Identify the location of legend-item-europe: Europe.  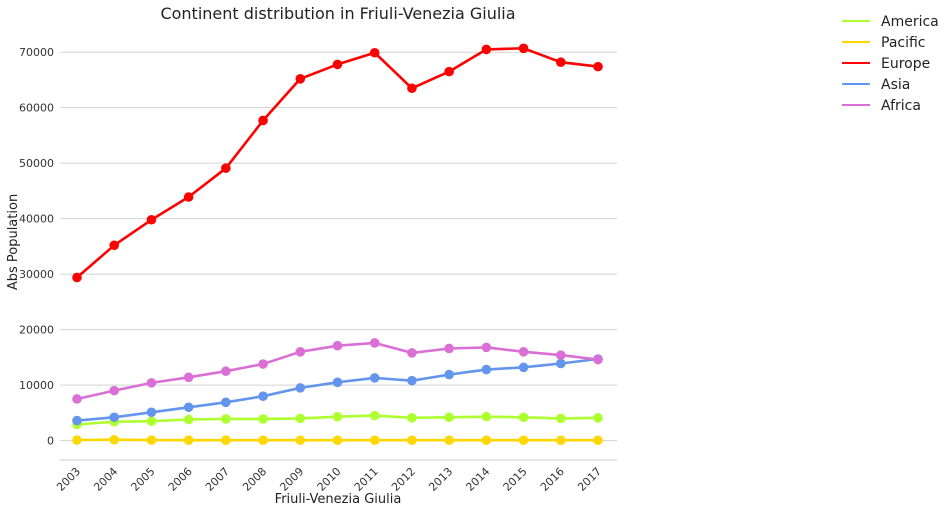
(886, 64).